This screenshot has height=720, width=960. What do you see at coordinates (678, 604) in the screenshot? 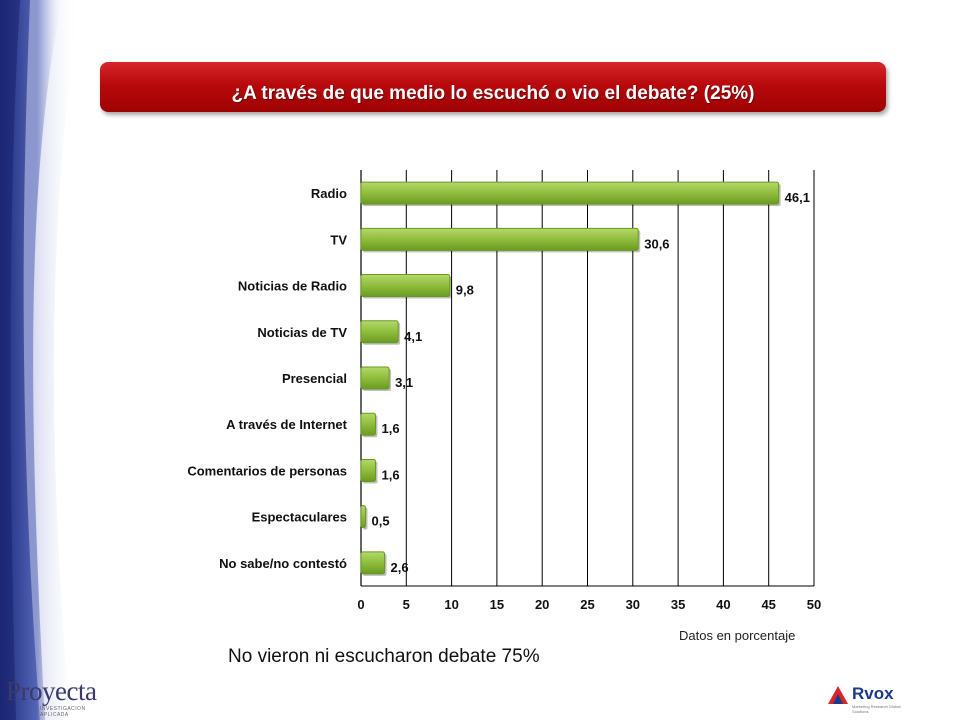
I see `x-tick-label: 35` at bounding box center [678, 604].